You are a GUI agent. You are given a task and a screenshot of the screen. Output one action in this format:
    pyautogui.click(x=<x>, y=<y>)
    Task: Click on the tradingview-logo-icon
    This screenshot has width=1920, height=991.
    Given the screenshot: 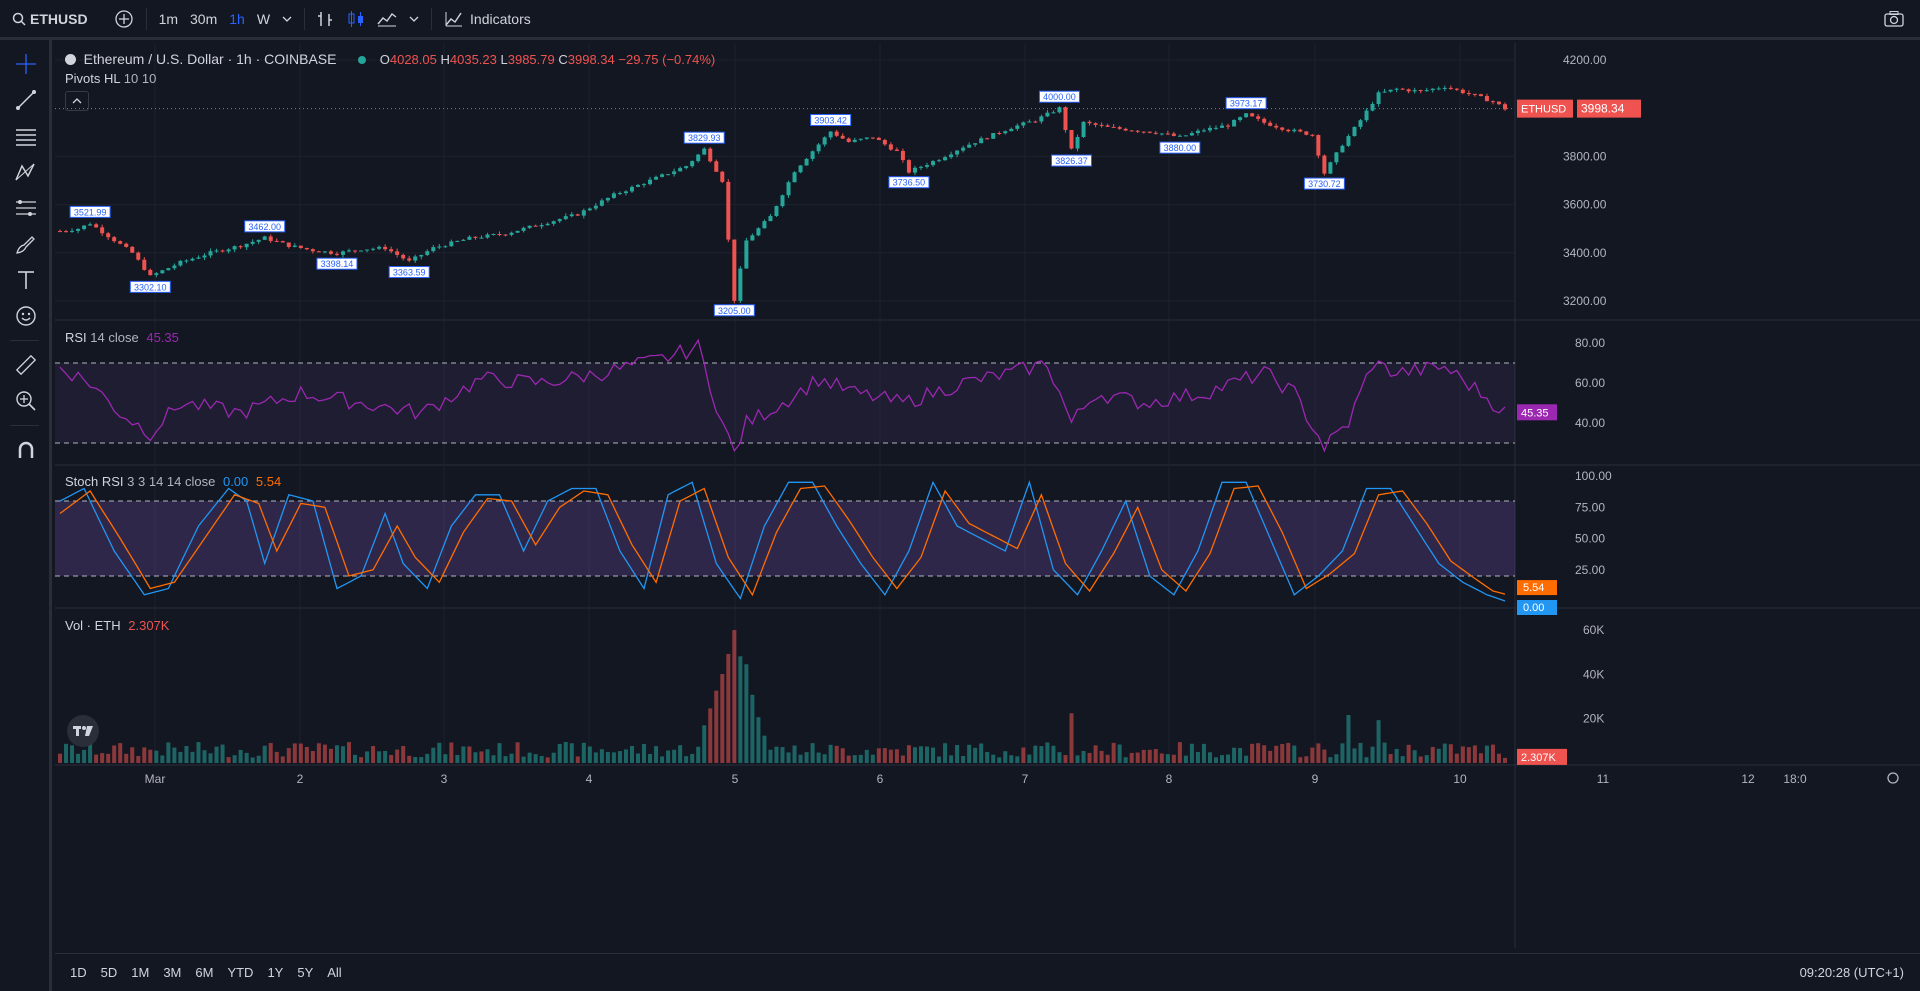 What is the action you would take?
    pyautogui.click(x=83, y=731)
    